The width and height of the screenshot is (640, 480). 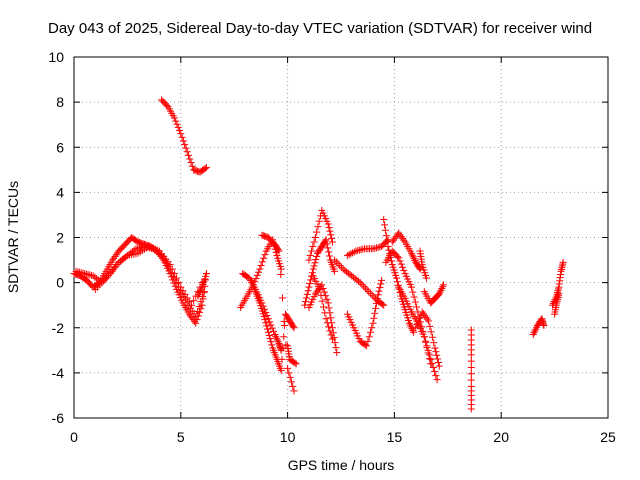 What do you see at coordinates (501, 437) in the screenshot?
I see `x-tick-label: 20` at bounding box center [501, 437].